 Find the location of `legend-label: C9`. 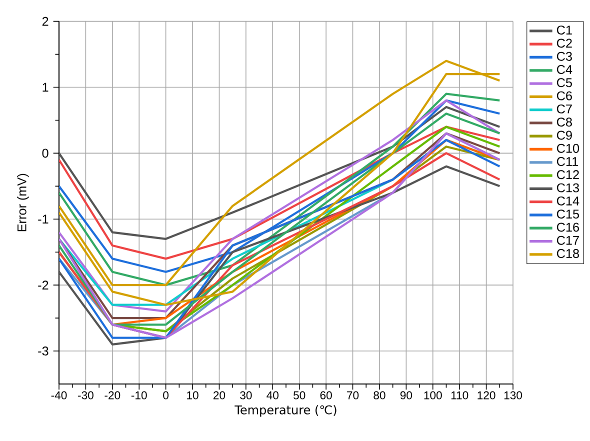

legend-label: C9 is located at coordinates (564, 135).